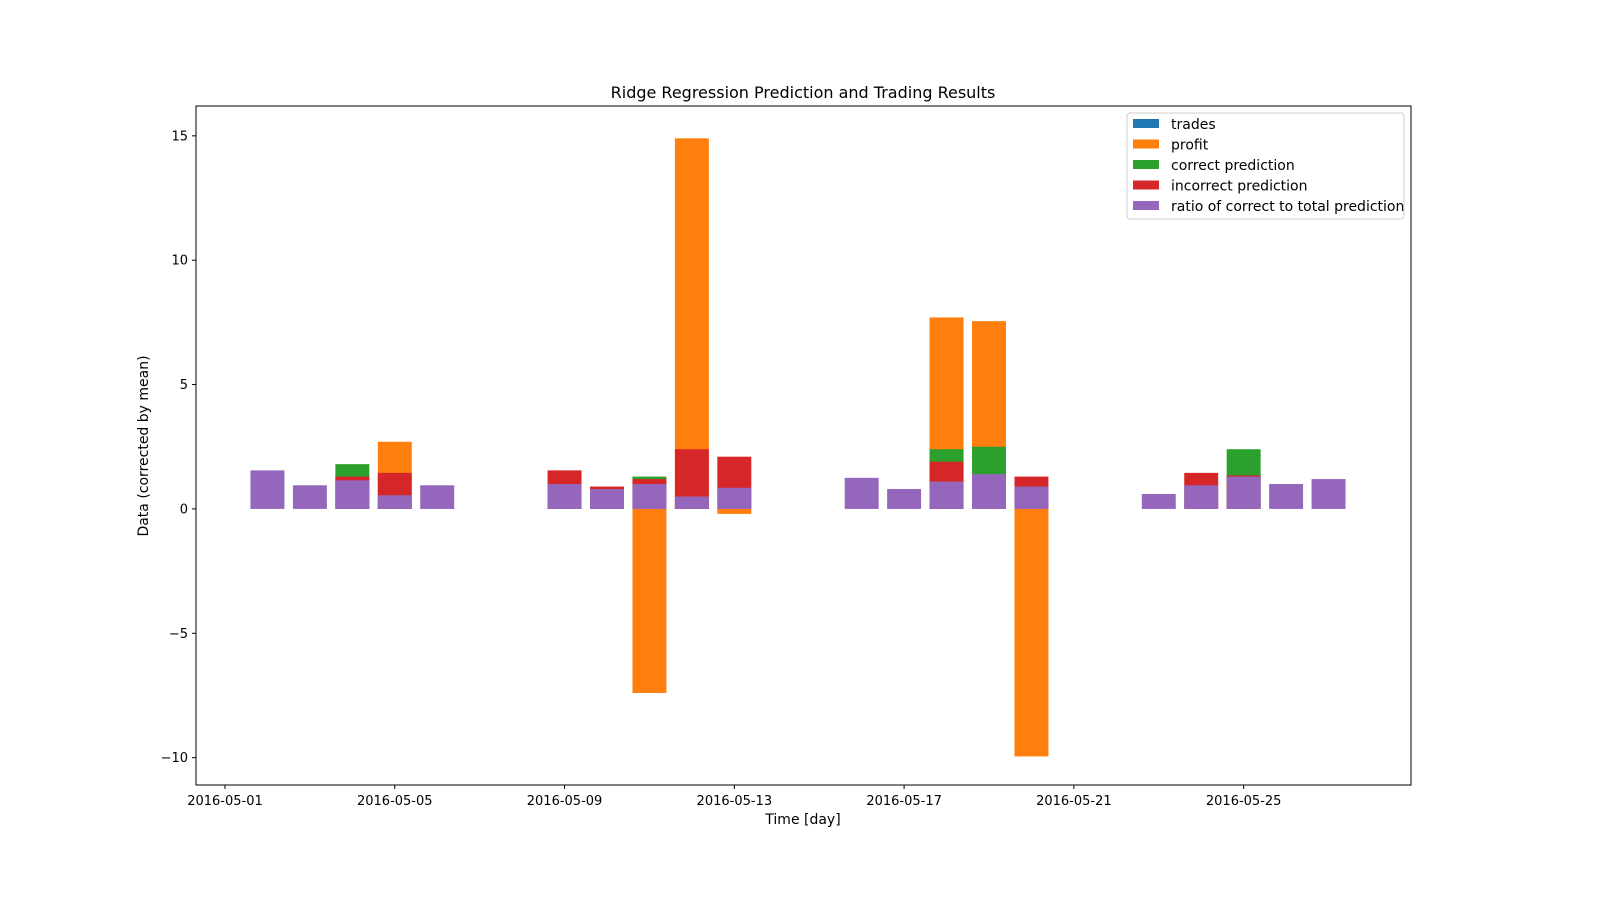 The image size is (1600, 900). What do you see at coordinates (1146, 164) in the screenshot?
I see `legend-swatch-correct-prediction` at bounding box center [1146, 164].